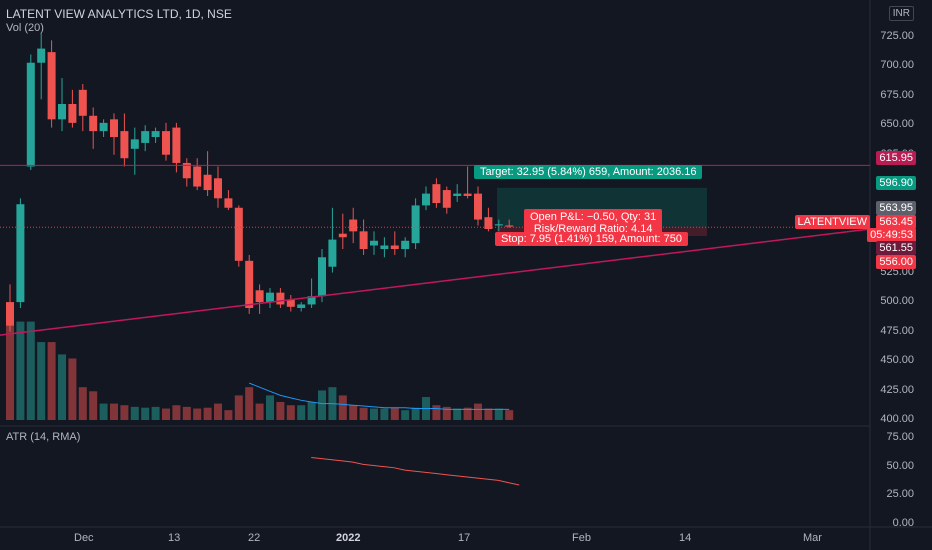 The height and width of the screenshot is (550, 932). I want to click on volume-label: Vol (20), so click(25, 28).